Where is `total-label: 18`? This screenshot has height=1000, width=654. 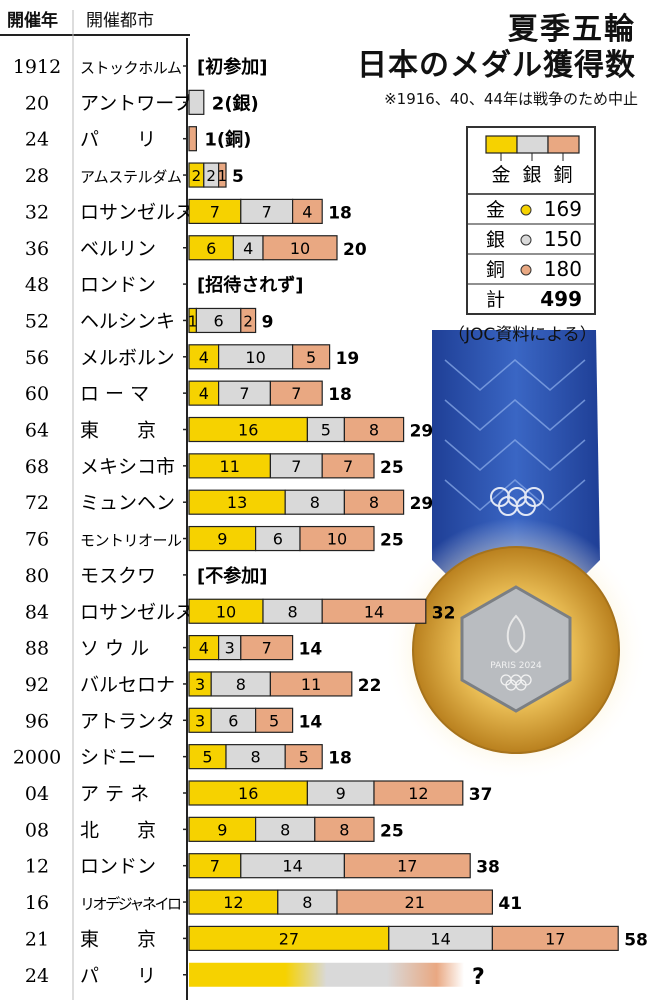 total-label: 18 is located at coordinates (340, 213).